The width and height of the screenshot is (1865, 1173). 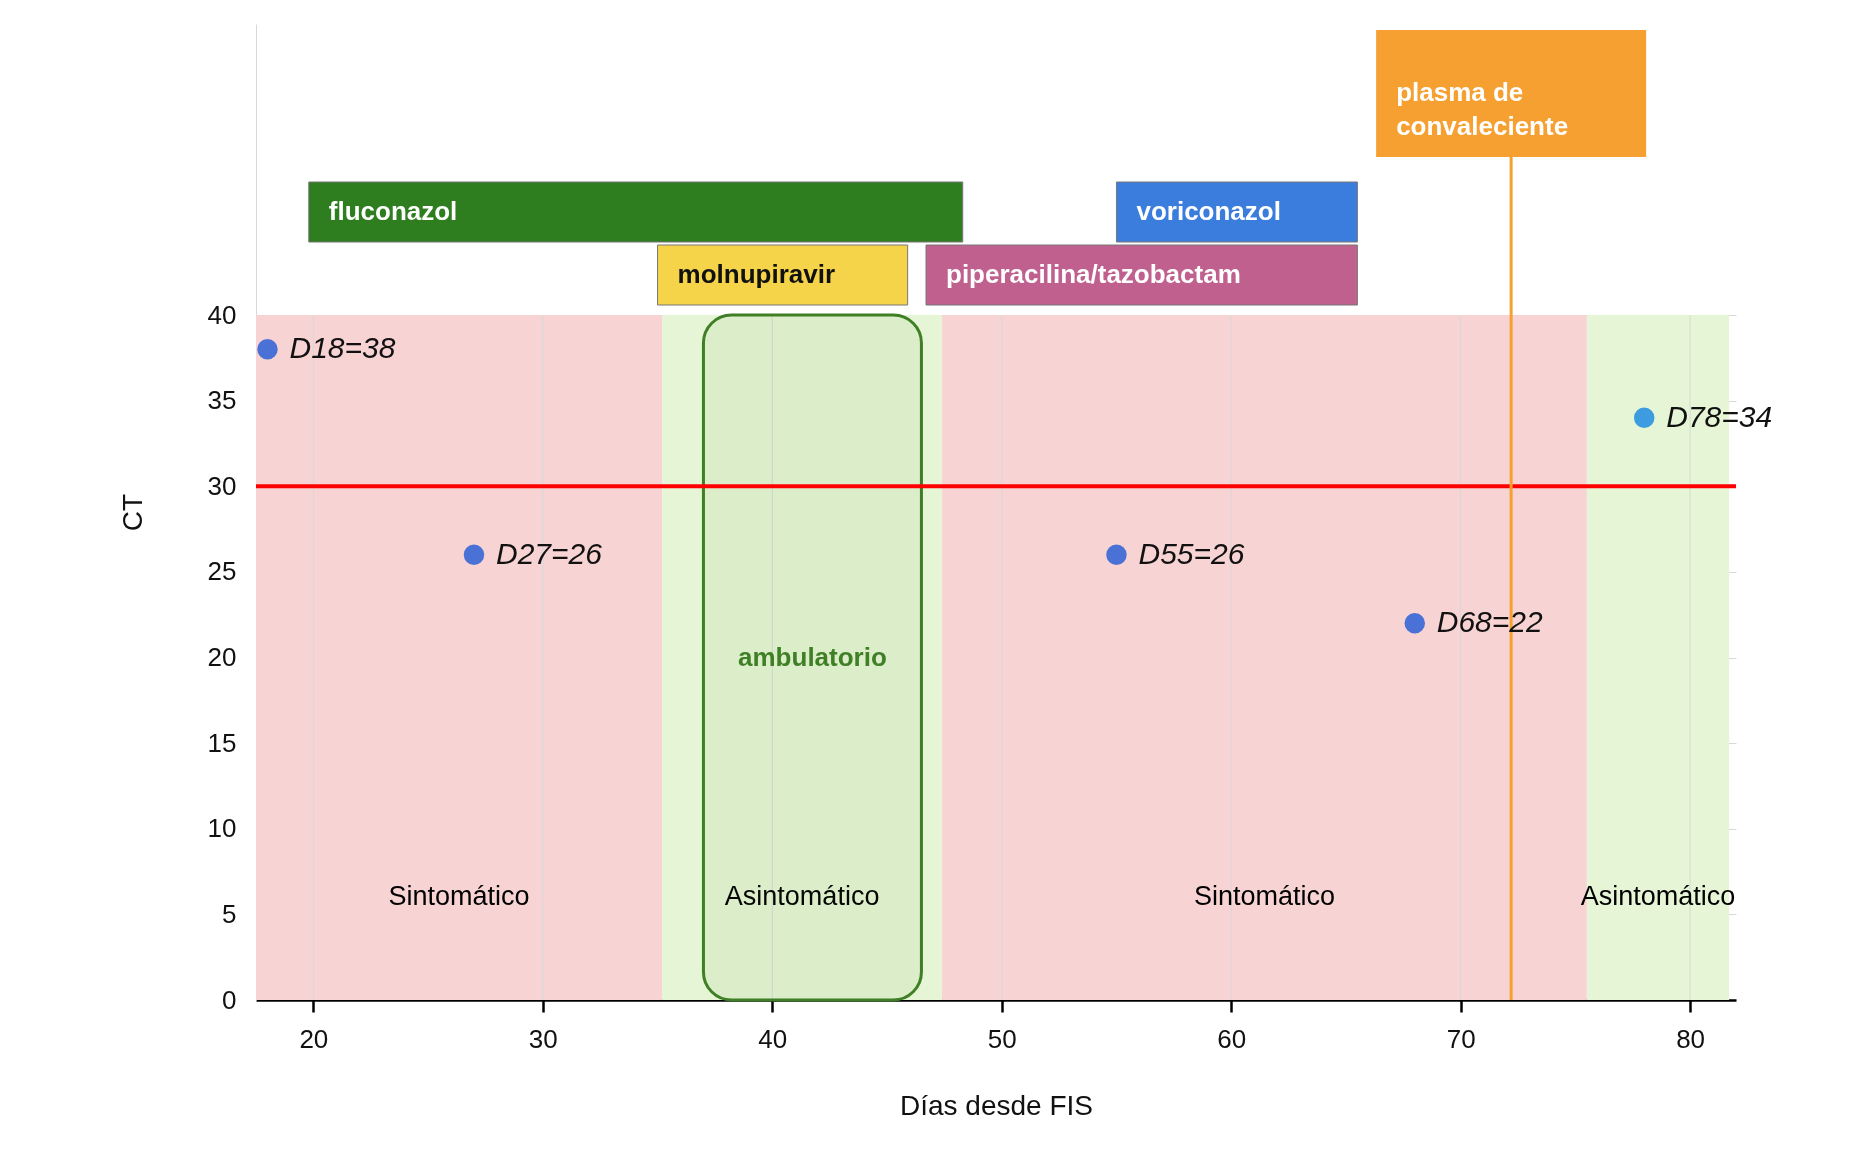 What do you see at coordinates (229, 999) in the screenshot?
I see `y-tick-label: 0` at bounding box center [229, 999].